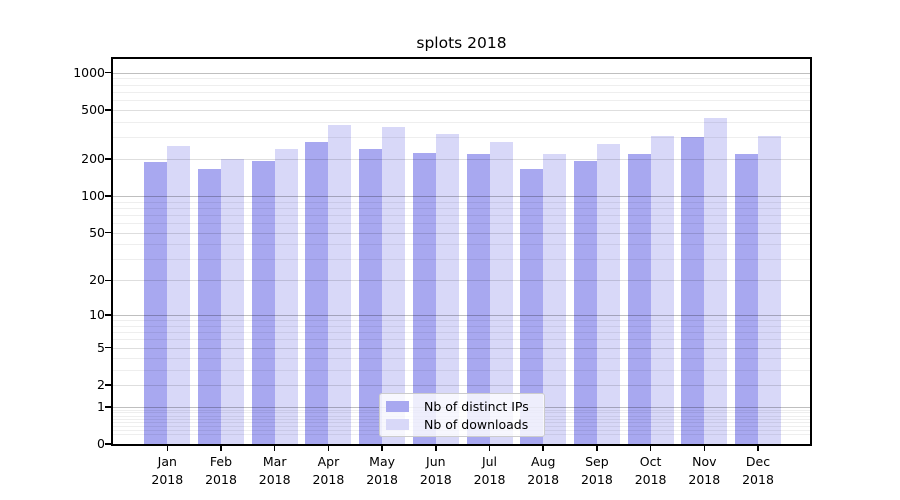 The height and width of the screenshot is (500, 900). I want to click on y-tick-label: 1, so click(101, 406).